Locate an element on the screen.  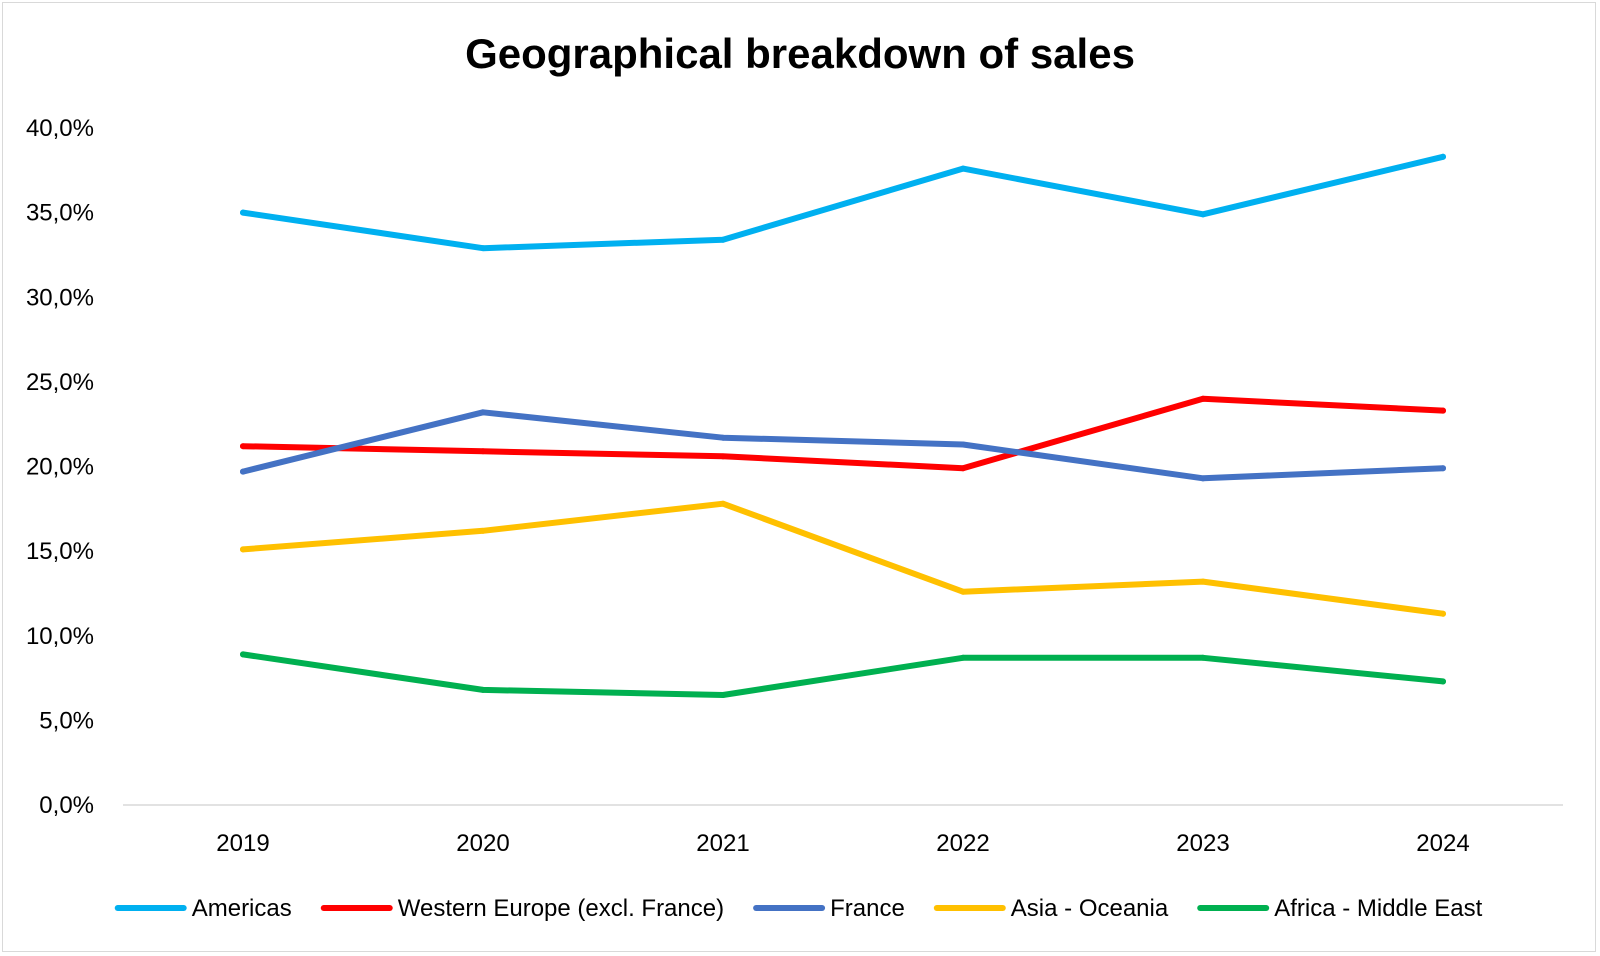
y-tick-label: 35,0% is located at coordinates (60, 213).